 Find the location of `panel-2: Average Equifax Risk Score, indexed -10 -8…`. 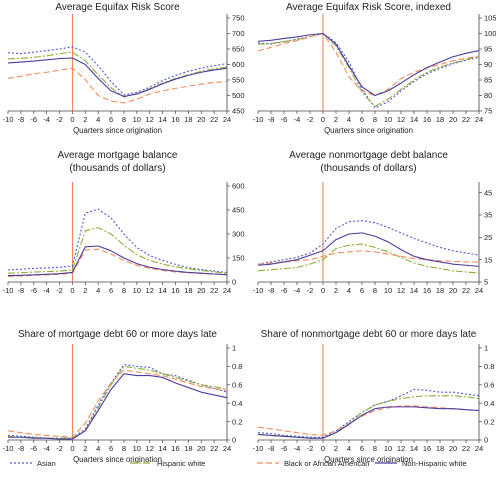

panel-2: Average Equifax Risk Score, indexed -10 -8… is located at coordinates (374, 68).